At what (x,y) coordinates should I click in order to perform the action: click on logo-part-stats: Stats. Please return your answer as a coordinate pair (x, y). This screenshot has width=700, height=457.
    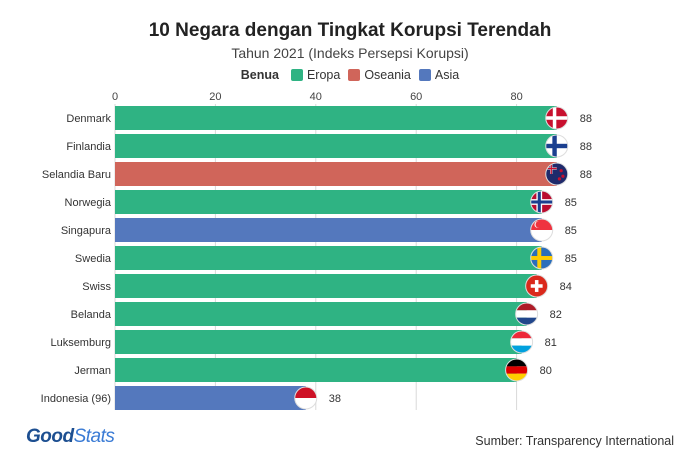
    Looking at the image, I should click on (94, 436).